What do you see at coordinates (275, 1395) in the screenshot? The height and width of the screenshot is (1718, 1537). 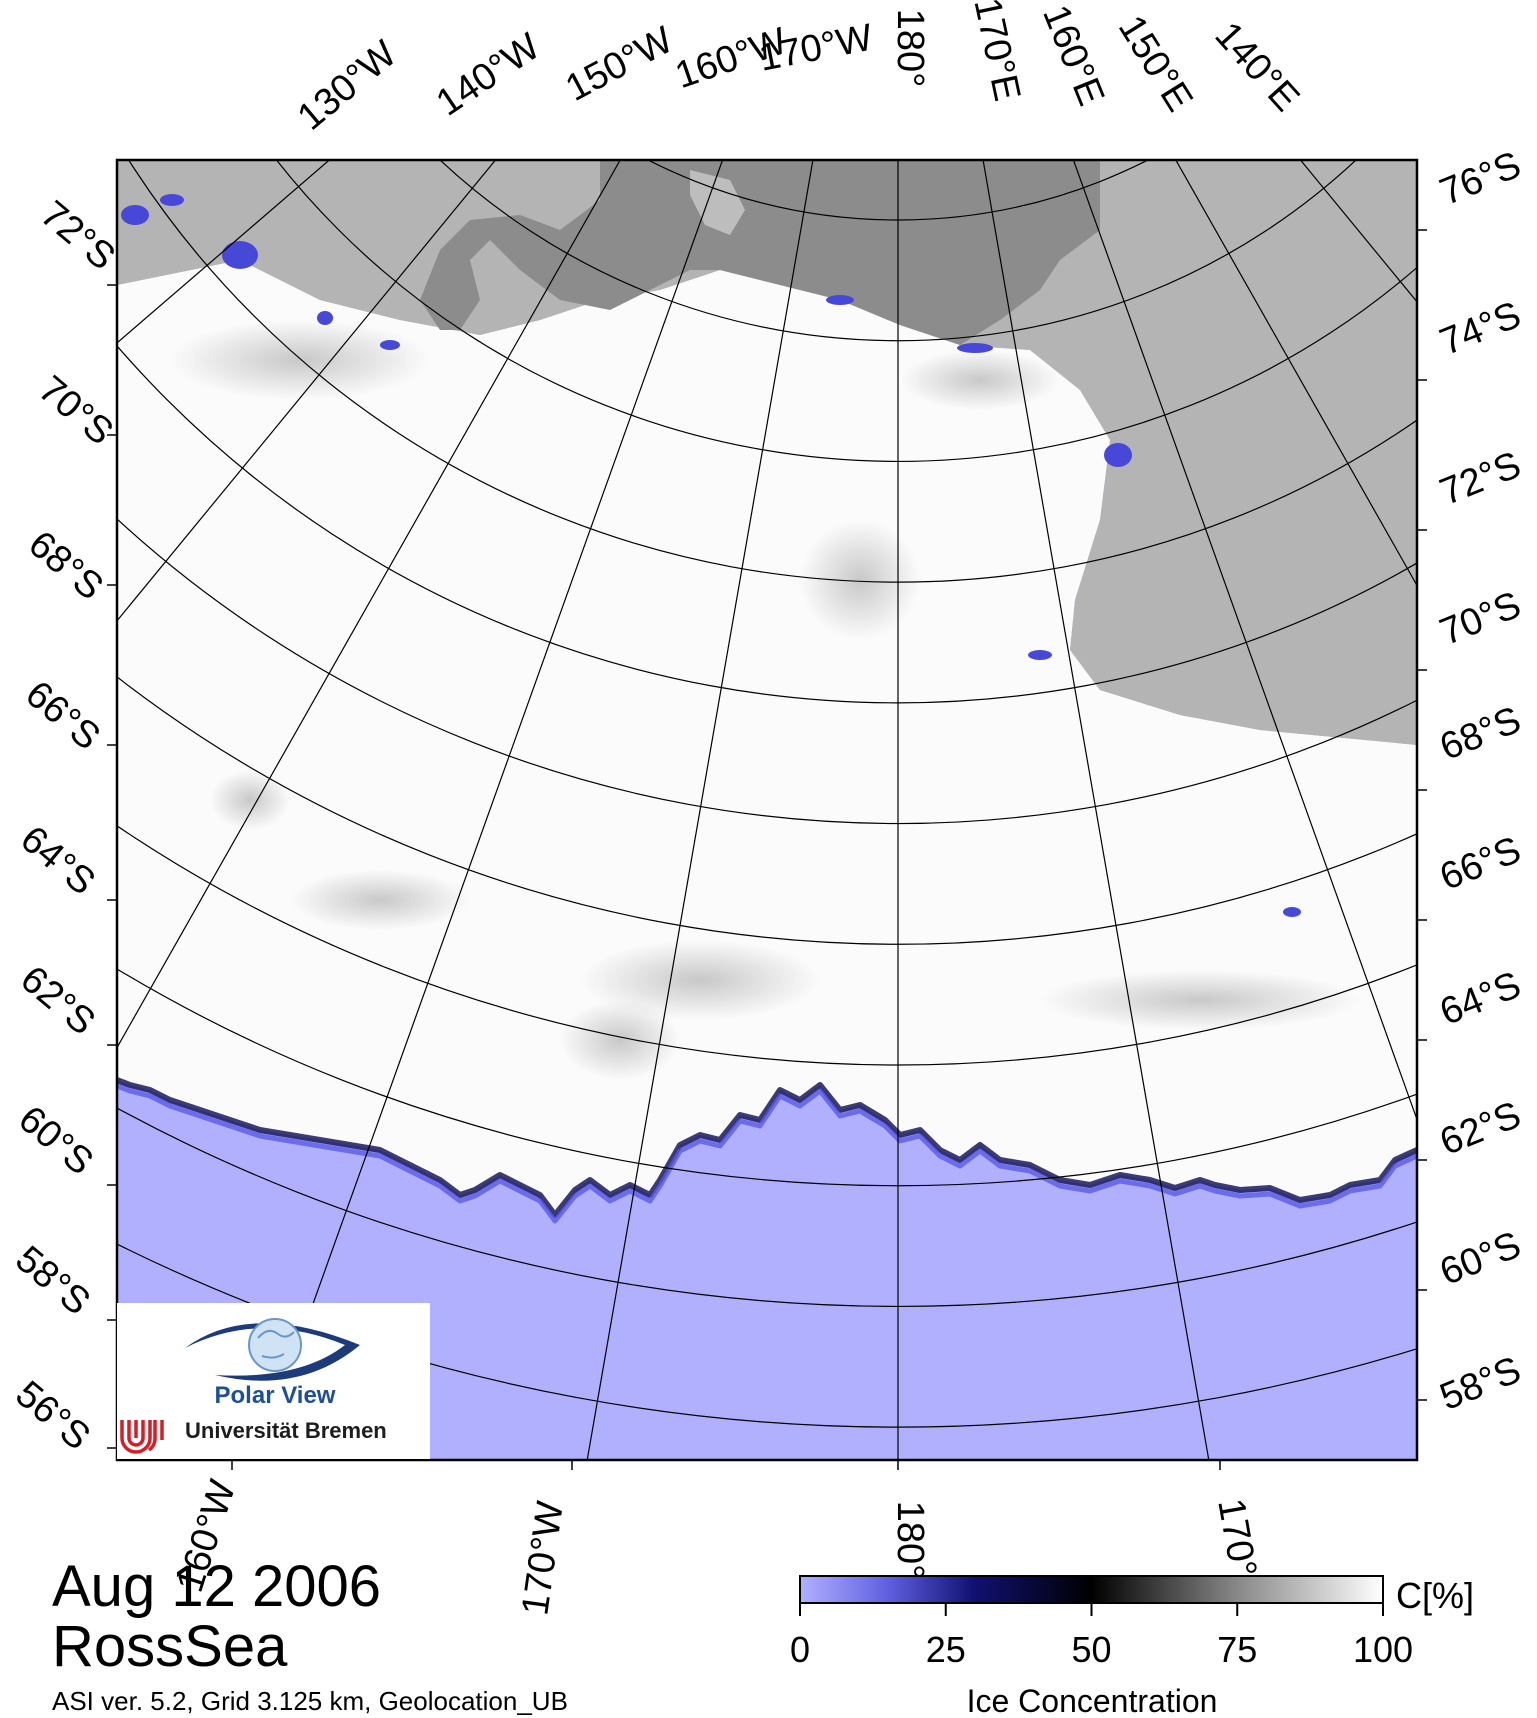 I see `logo-name: Polar View` at bounding box center [275, 1395].